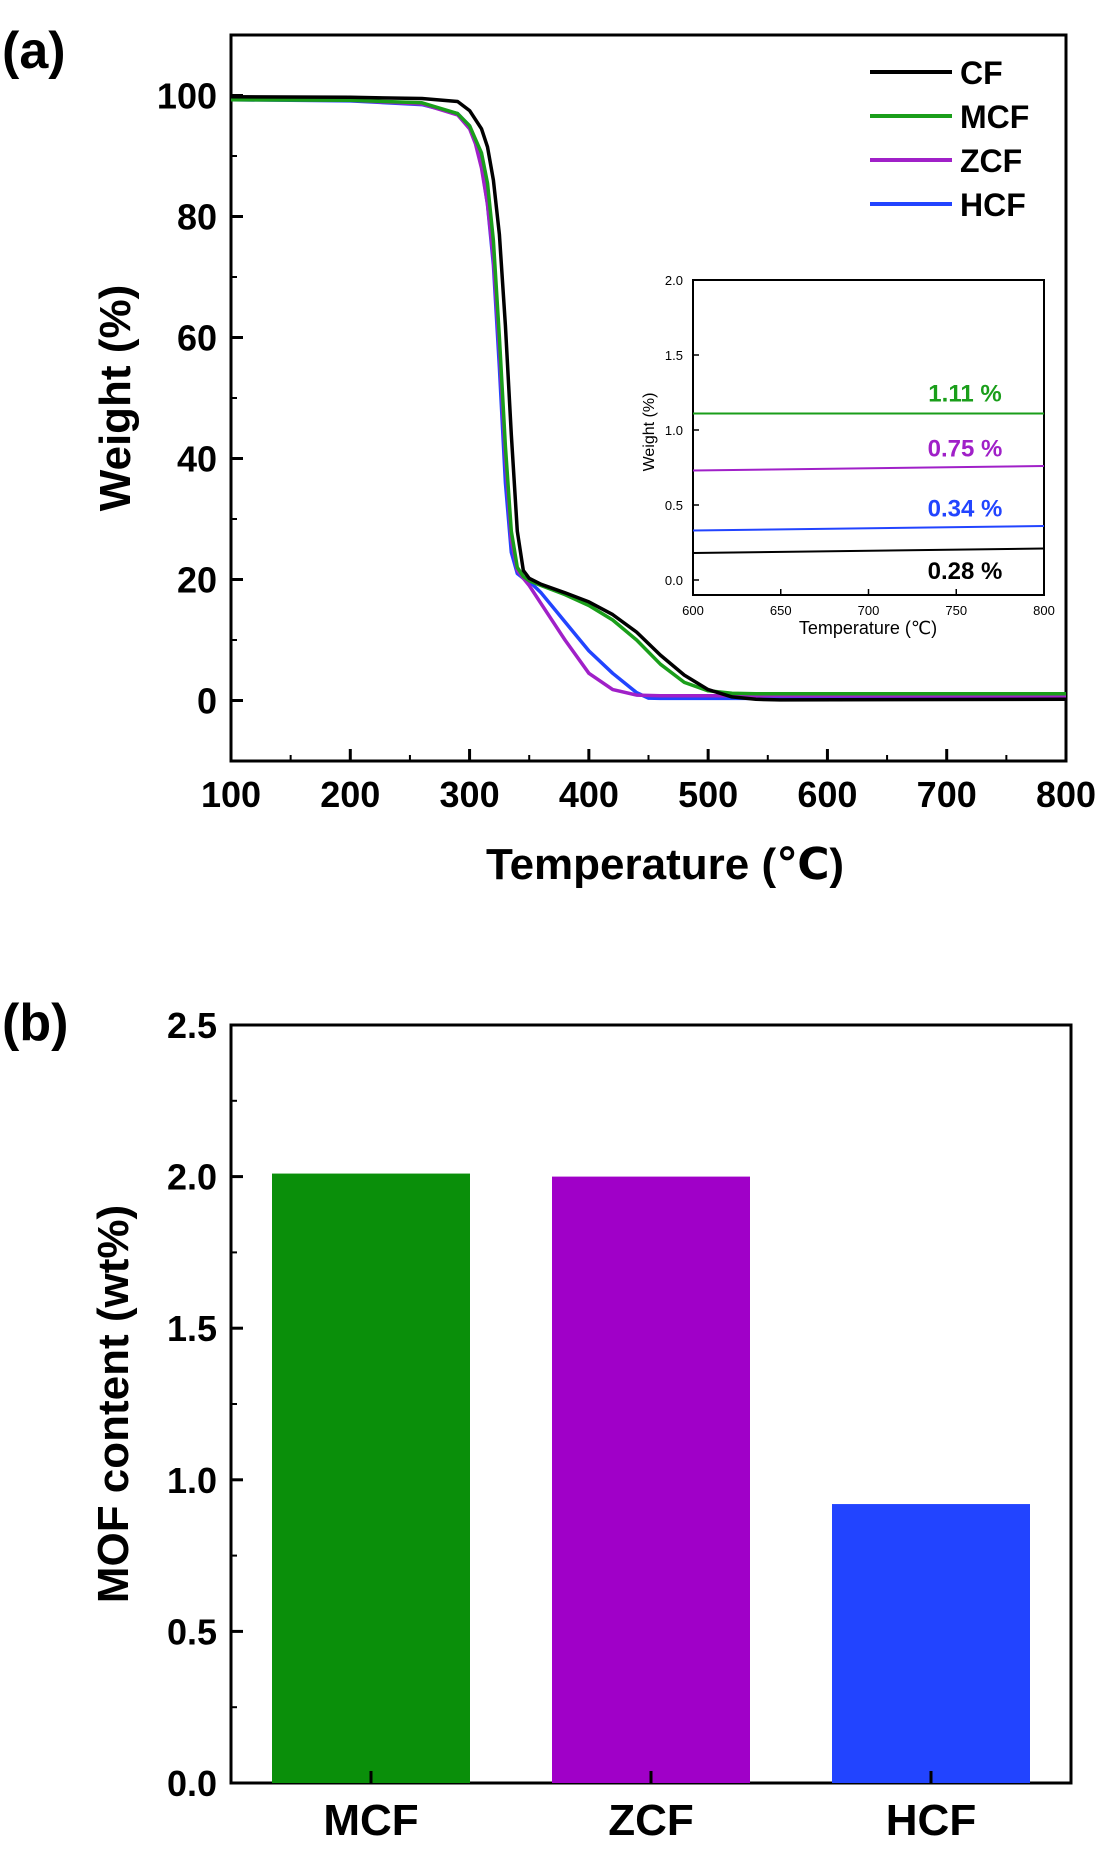 This screenshot has width=1102, height=1849. Describe the element at coordinates (781, 610) in the screenshot. I see `inset-x-tick-label: 650` at that location.